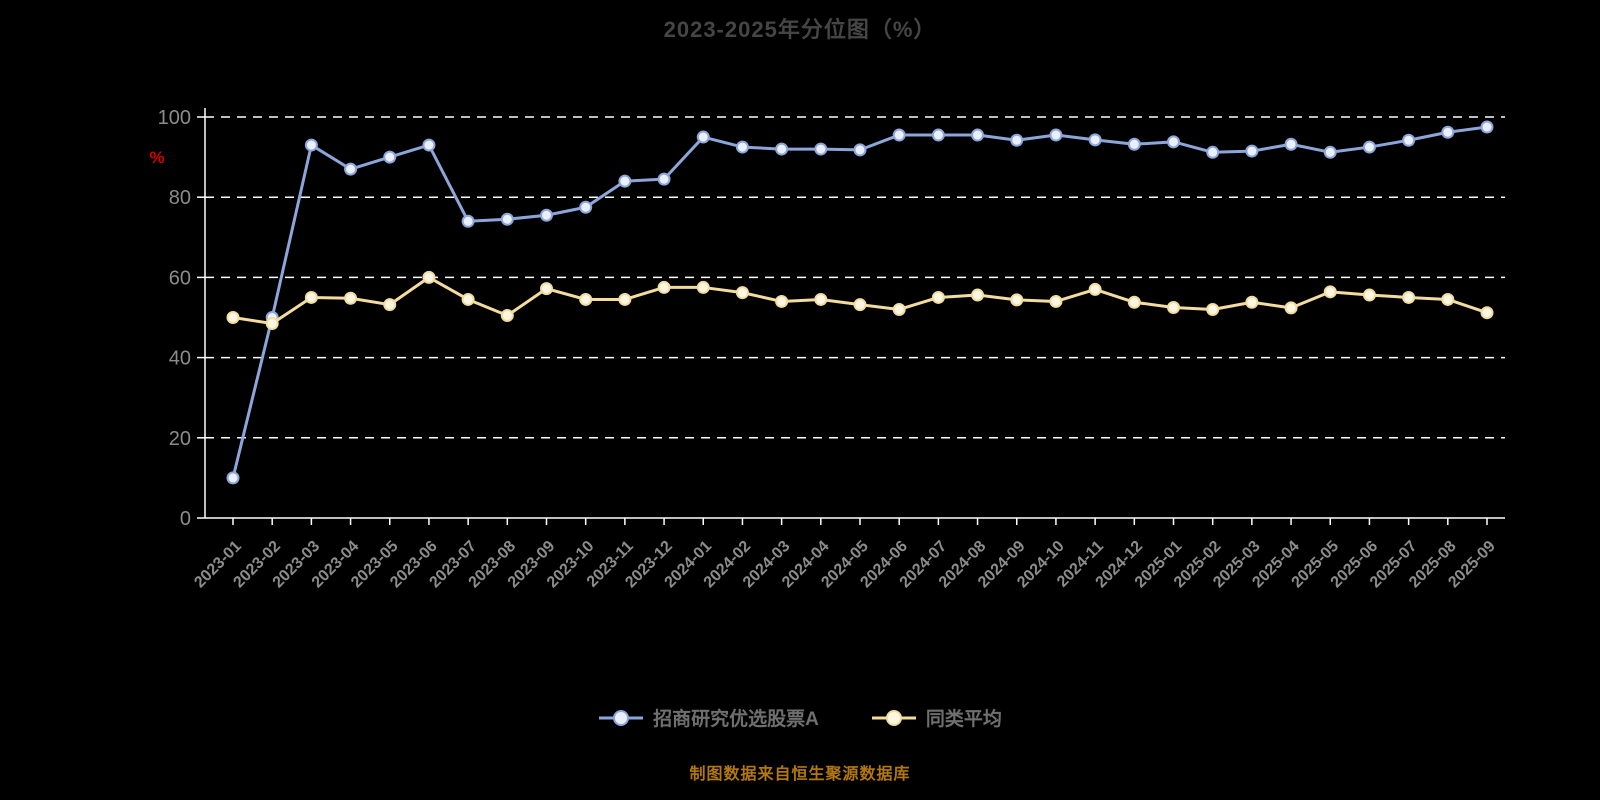  Describe the element at coordinates (180, 439) in the screenshot. I see `svg-text: 20` at that location.